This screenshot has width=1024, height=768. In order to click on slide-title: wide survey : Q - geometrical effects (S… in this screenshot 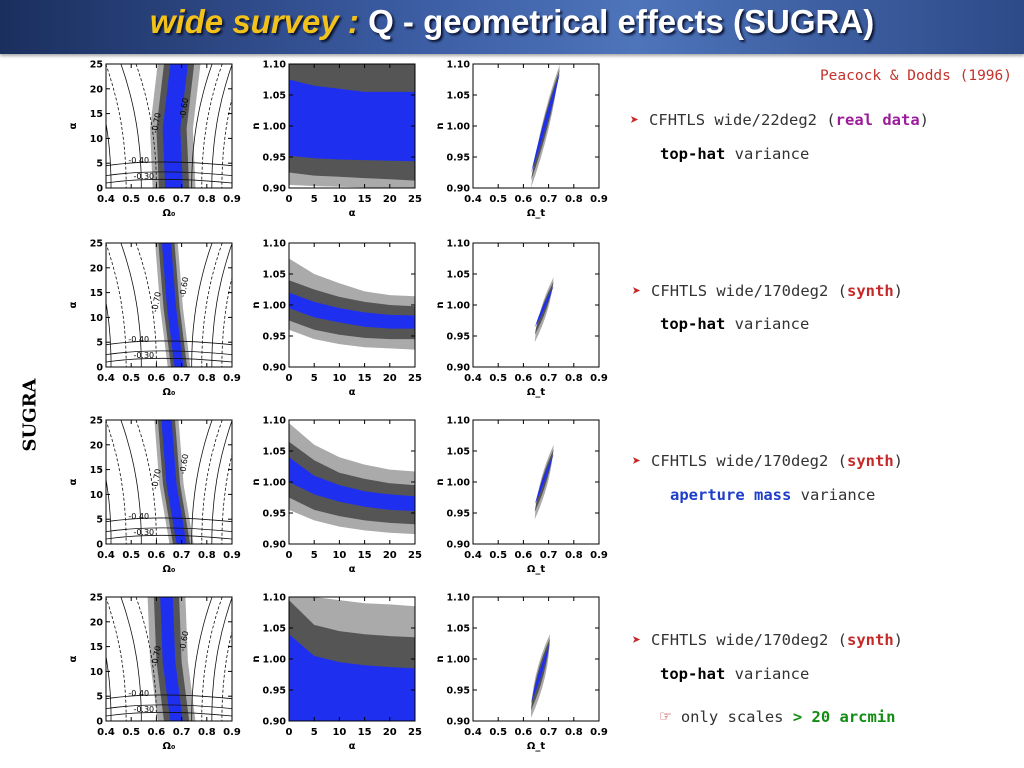, I will do `click(512, 22)`.